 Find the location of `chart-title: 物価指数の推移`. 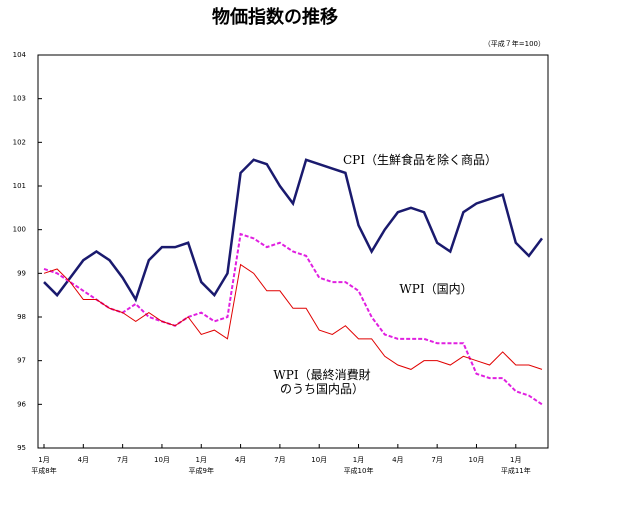

chart-title: 物価指数の推移 is located at coordinates (275, 17).